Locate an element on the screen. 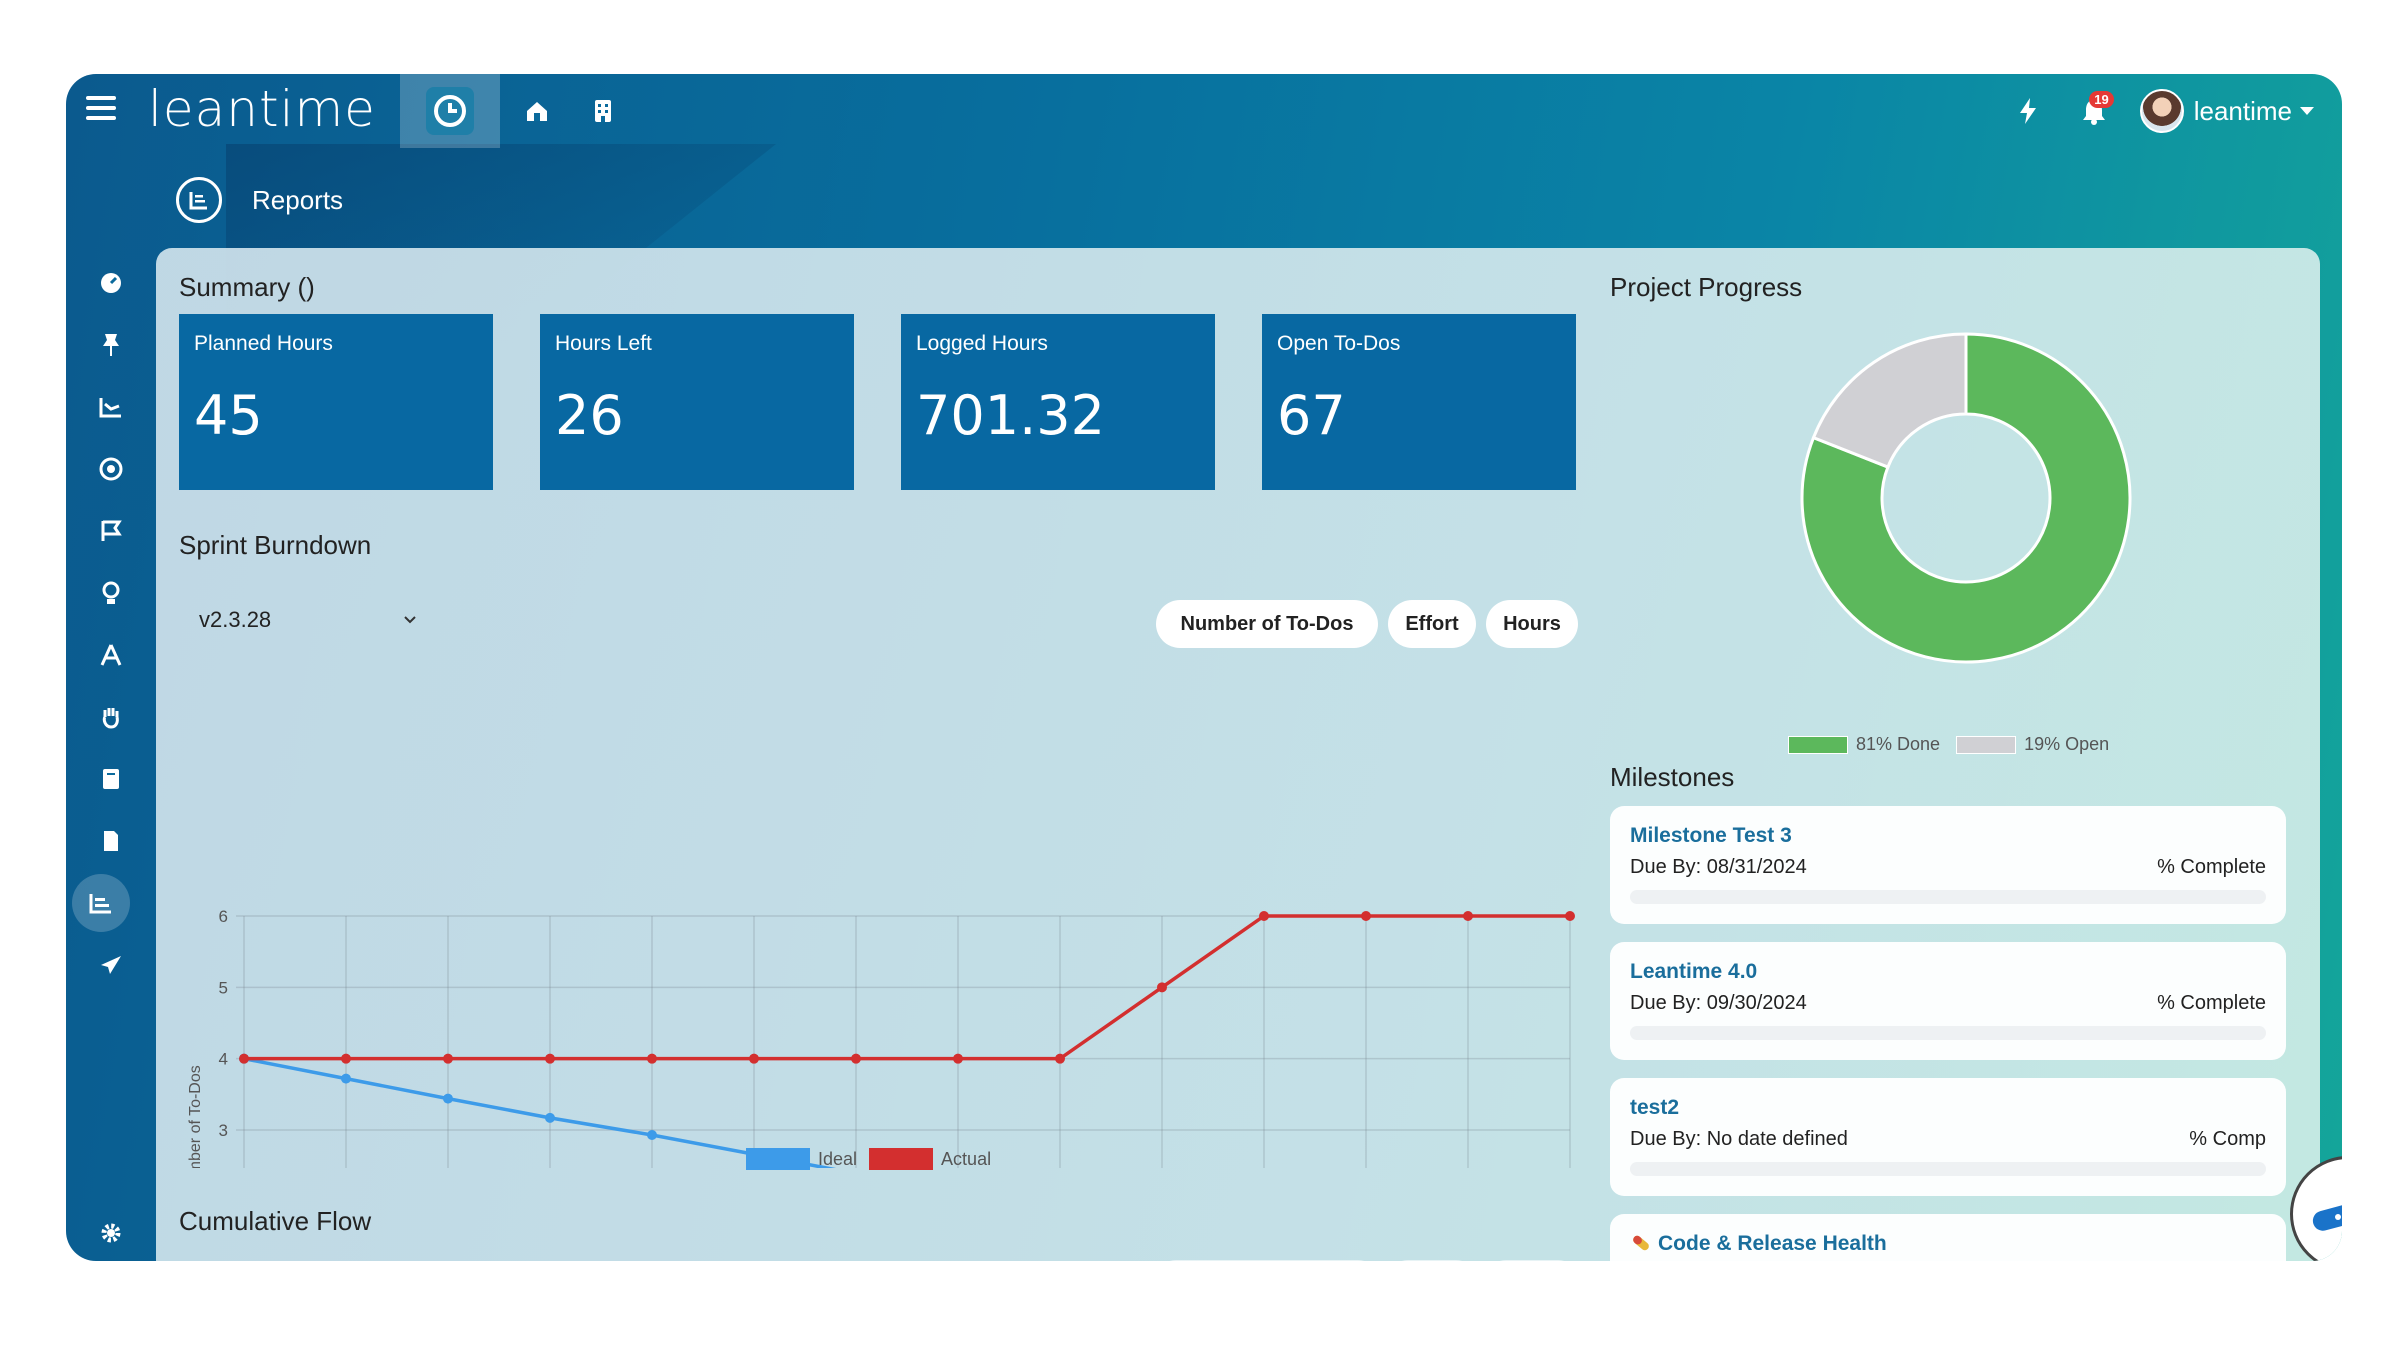 Image resolution: width=2400 pixels, height=1350 pixels. bandage-icon is located at coordinates (2327, 1214).